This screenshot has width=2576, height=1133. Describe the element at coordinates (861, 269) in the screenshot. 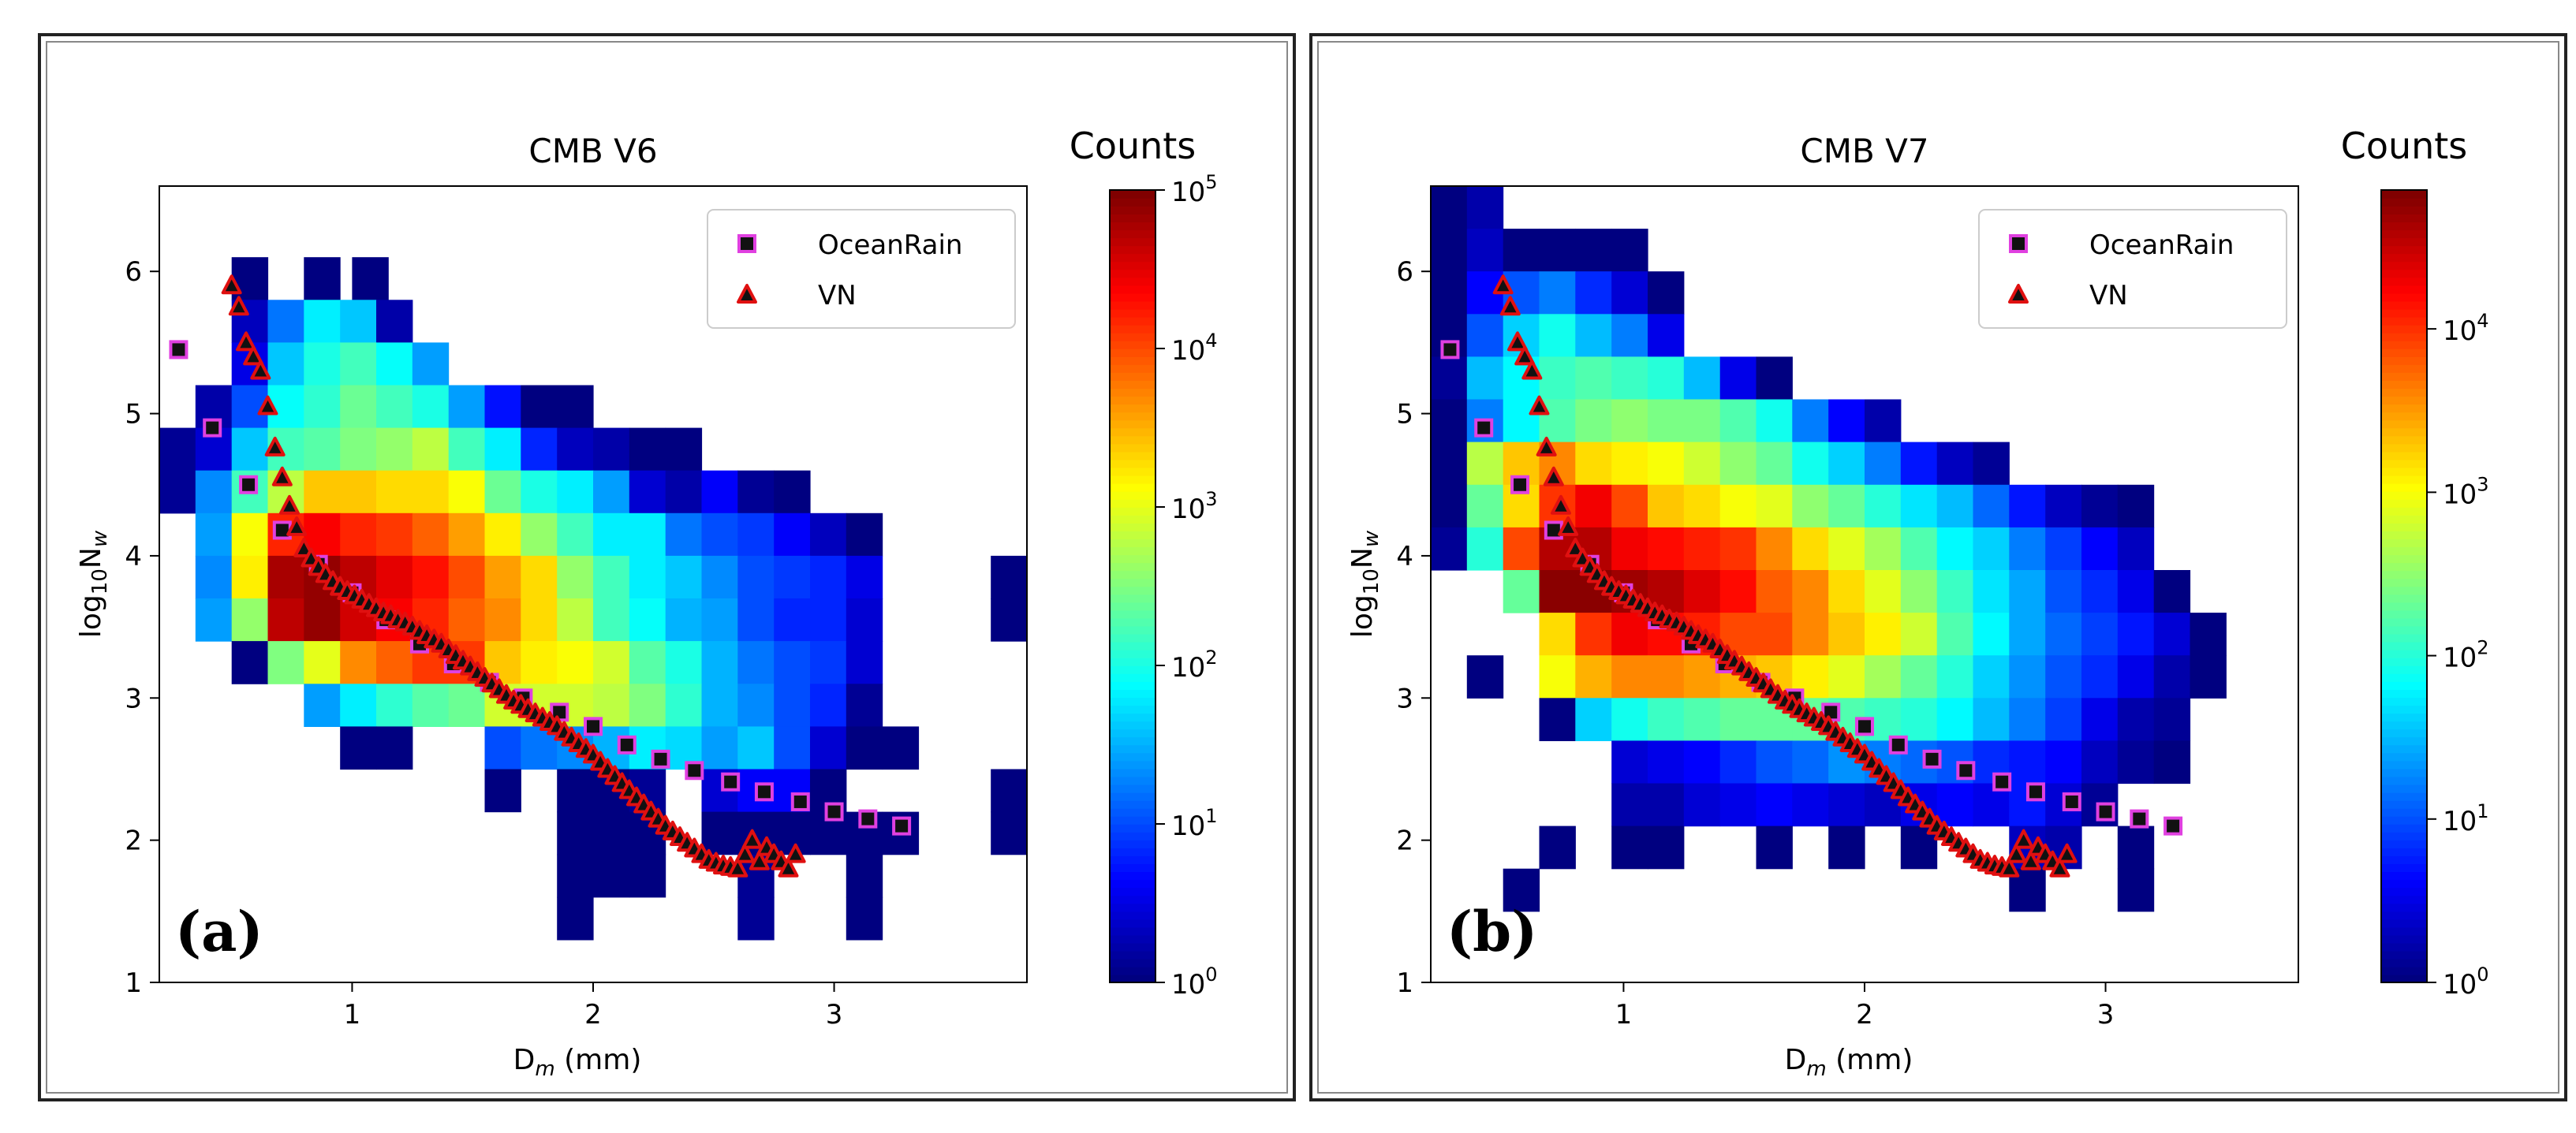

I see `legend-box` at that location.